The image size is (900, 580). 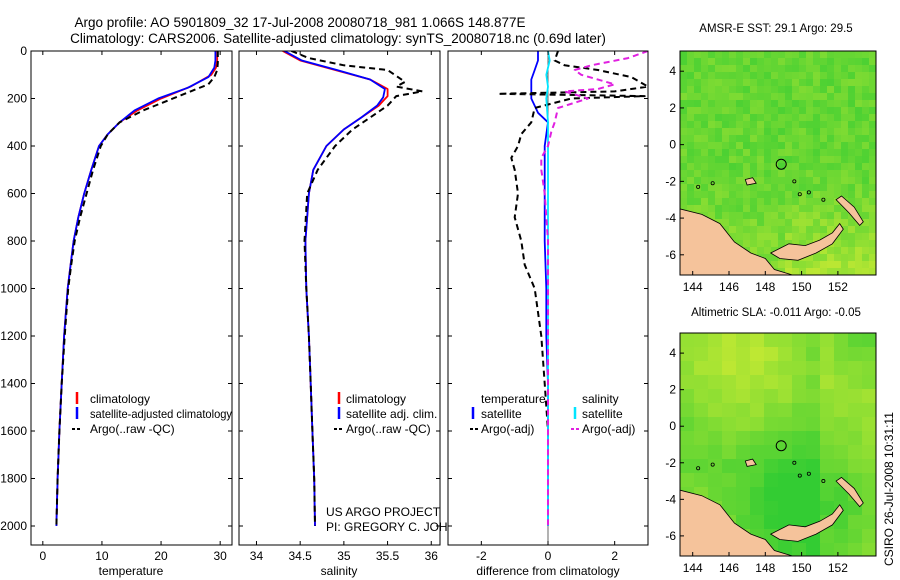 What do you see at coordinates (670, 463) in the screenshot?
I see `sla_map-ytick-label: -2` at bounding box center [670, 463].